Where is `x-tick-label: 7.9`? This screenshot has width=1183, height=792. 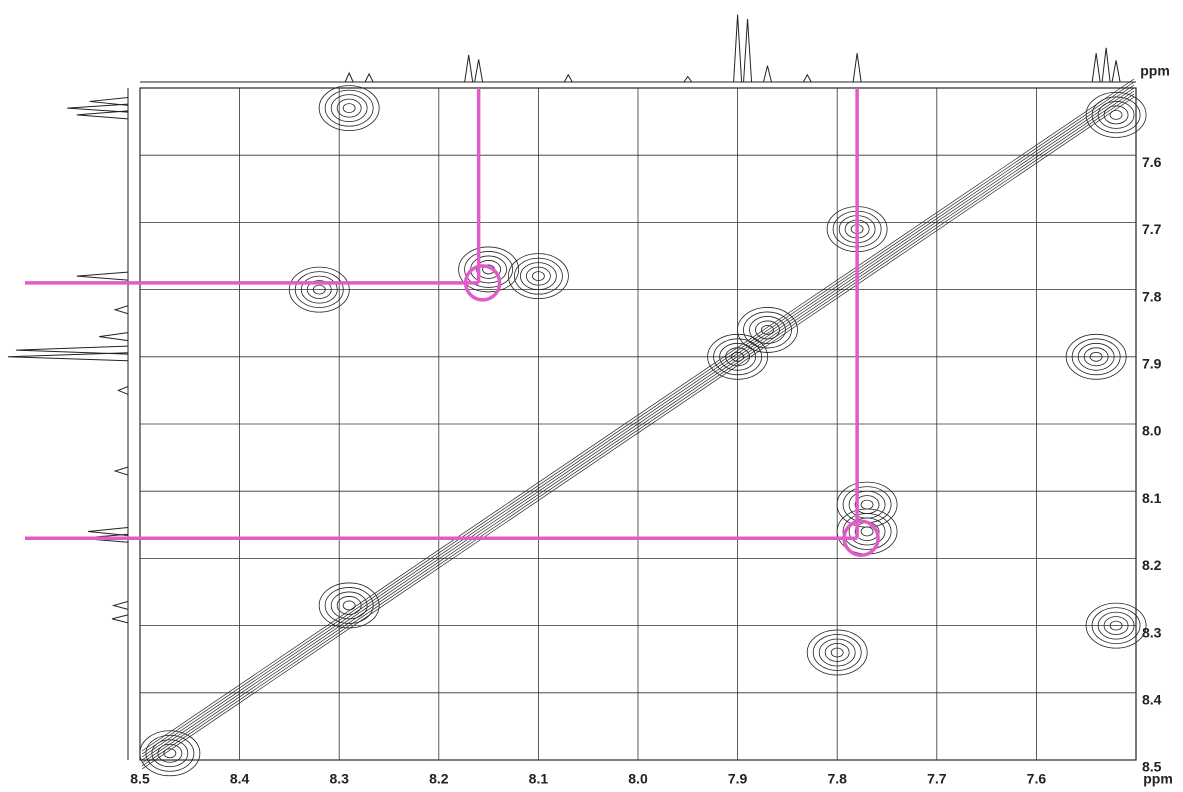
x-tick-label: 7.9 is located at coordinates (738, 779).